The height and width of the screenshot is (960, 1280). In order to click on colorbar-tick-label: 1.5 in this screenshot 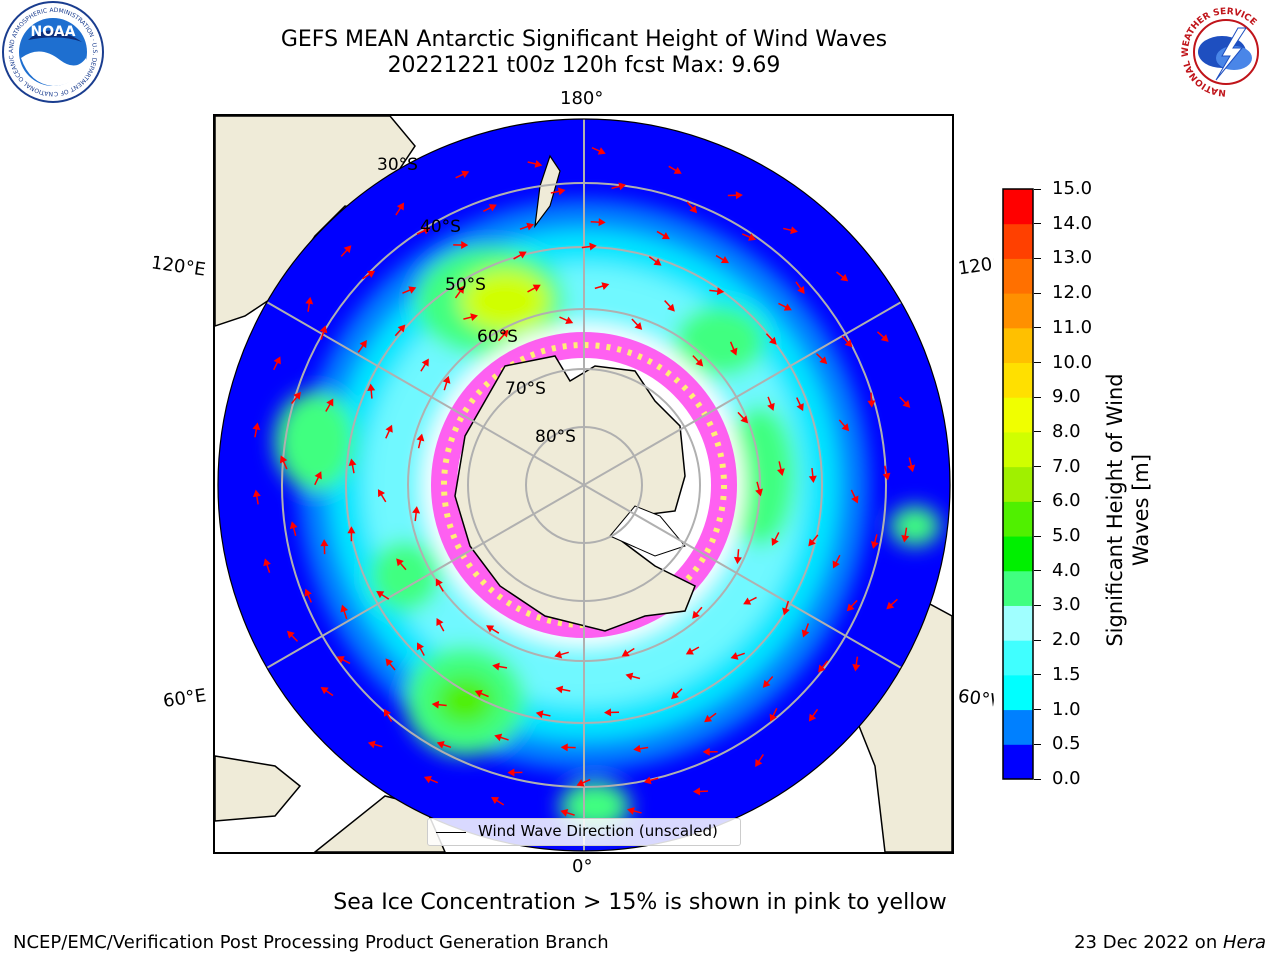, I will do `click(1066, 674)`.